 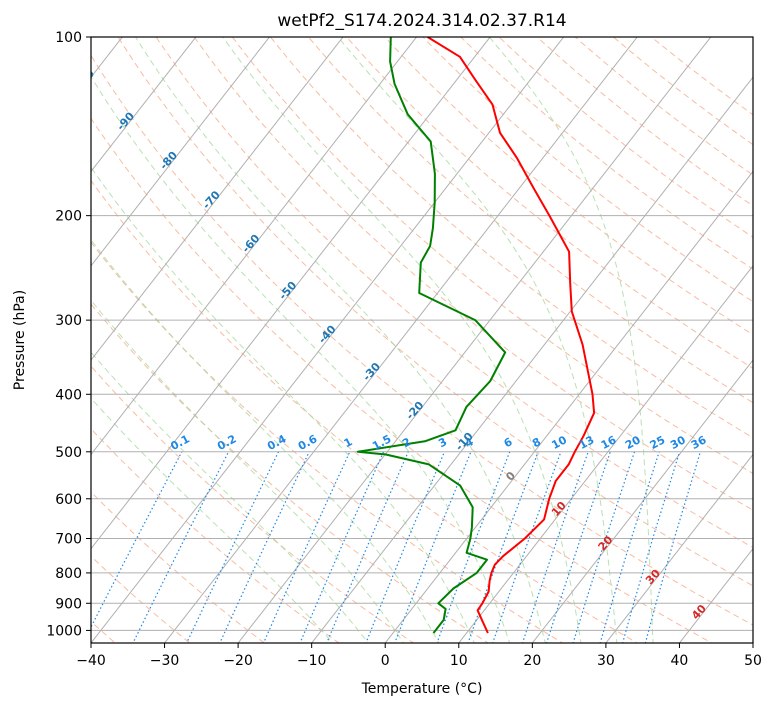 I want to click on x-tick-label: 30, so click(x=606, y=661).